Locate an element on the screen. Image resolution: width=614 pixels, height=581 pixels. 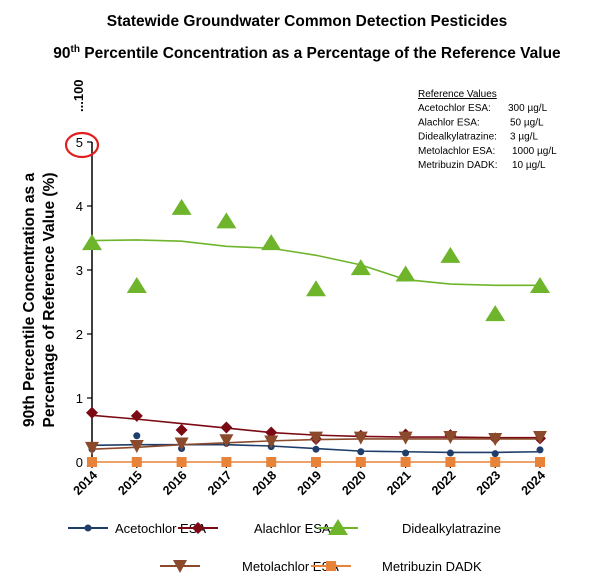
legend-item: Alachlor ESA is located at coordinates (254, 528).